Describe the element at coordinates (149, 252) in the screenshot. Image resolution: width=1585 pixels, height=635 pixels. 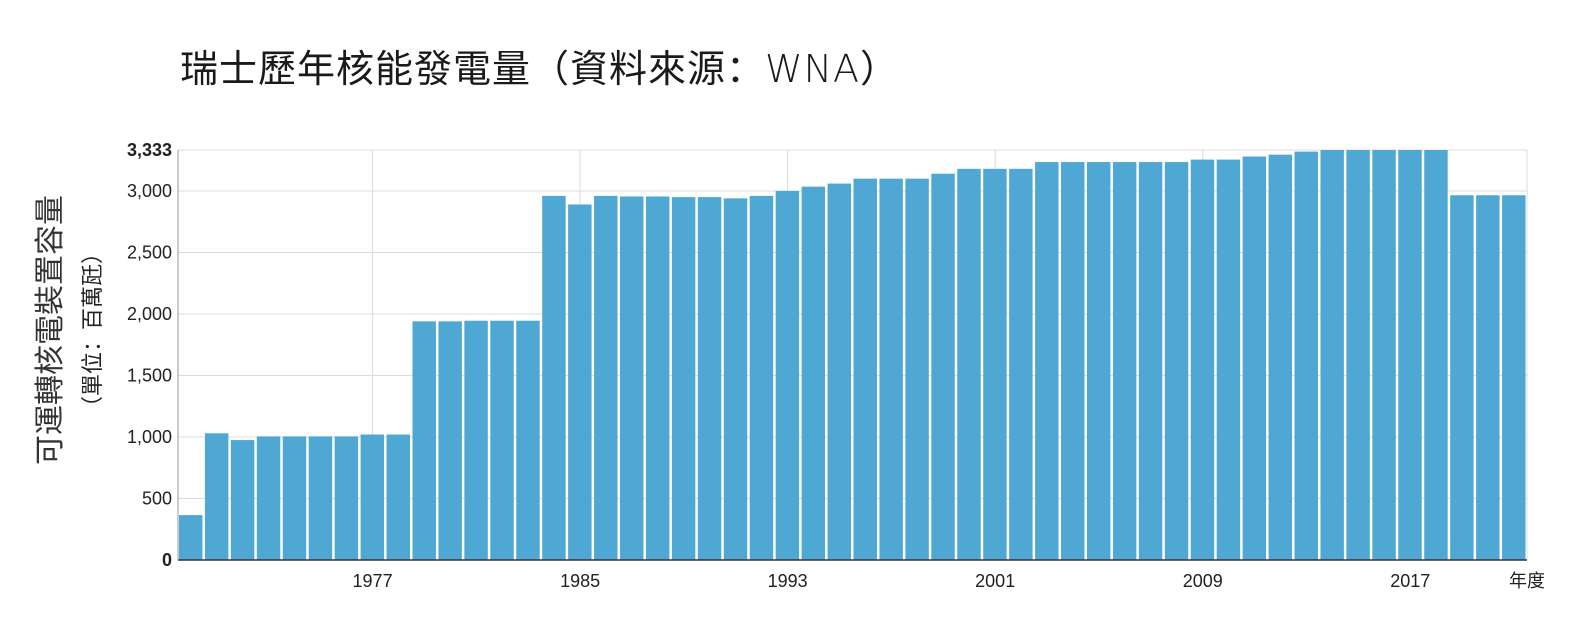
I see `y-tick-label: 2,500` at that location.